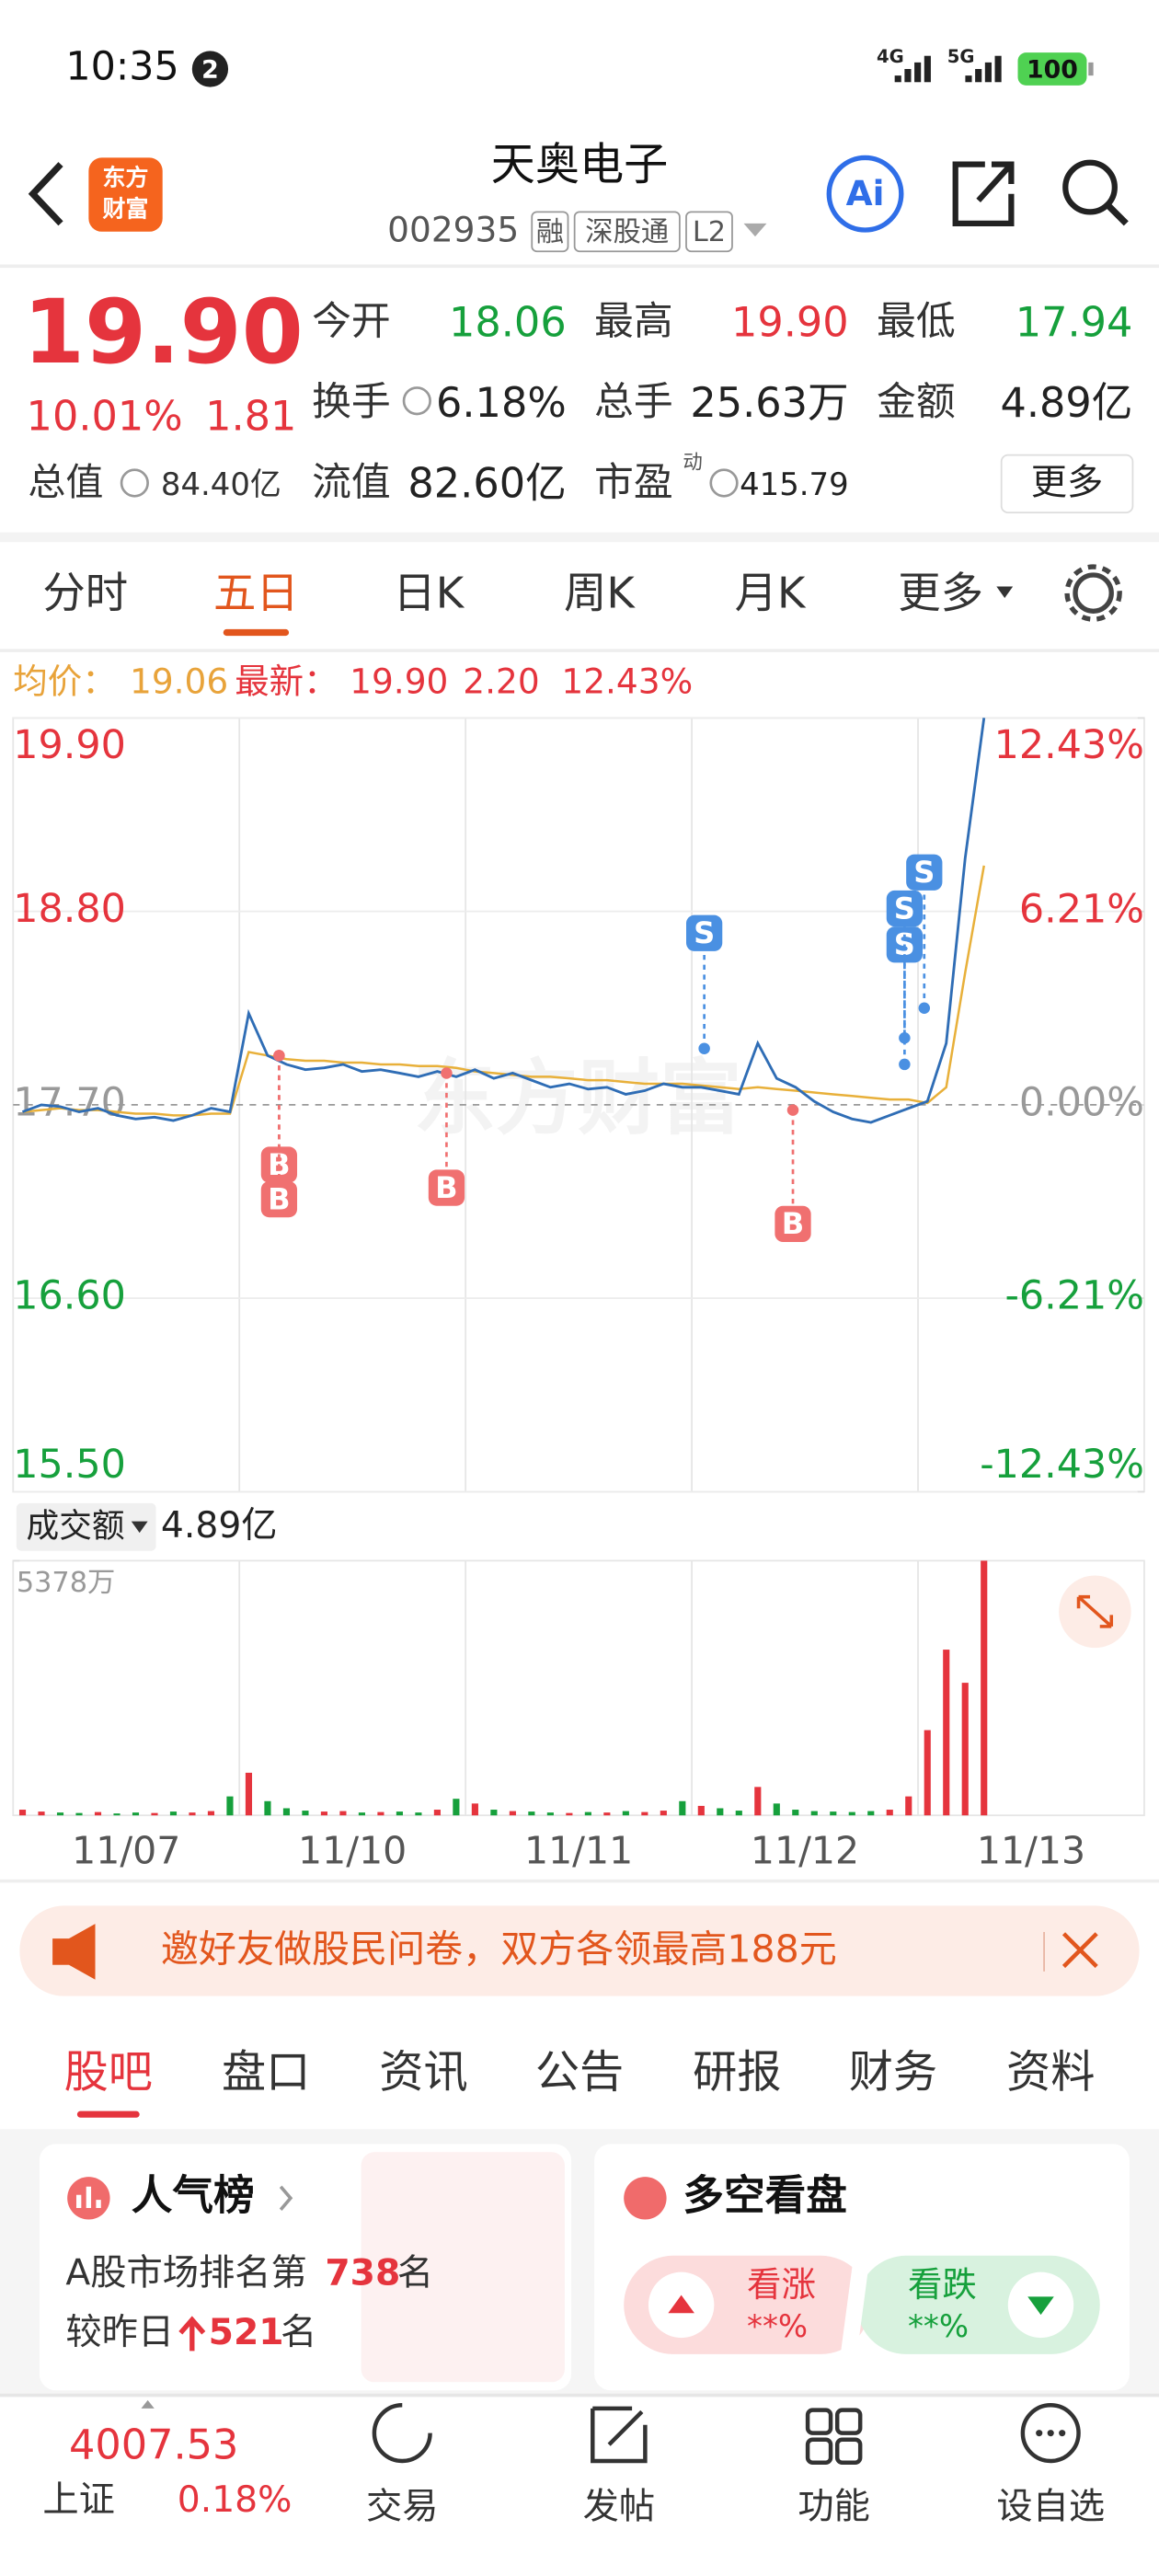 The image size is (1159, 2576). I want to click on settings-gear, so click(1093, 593).